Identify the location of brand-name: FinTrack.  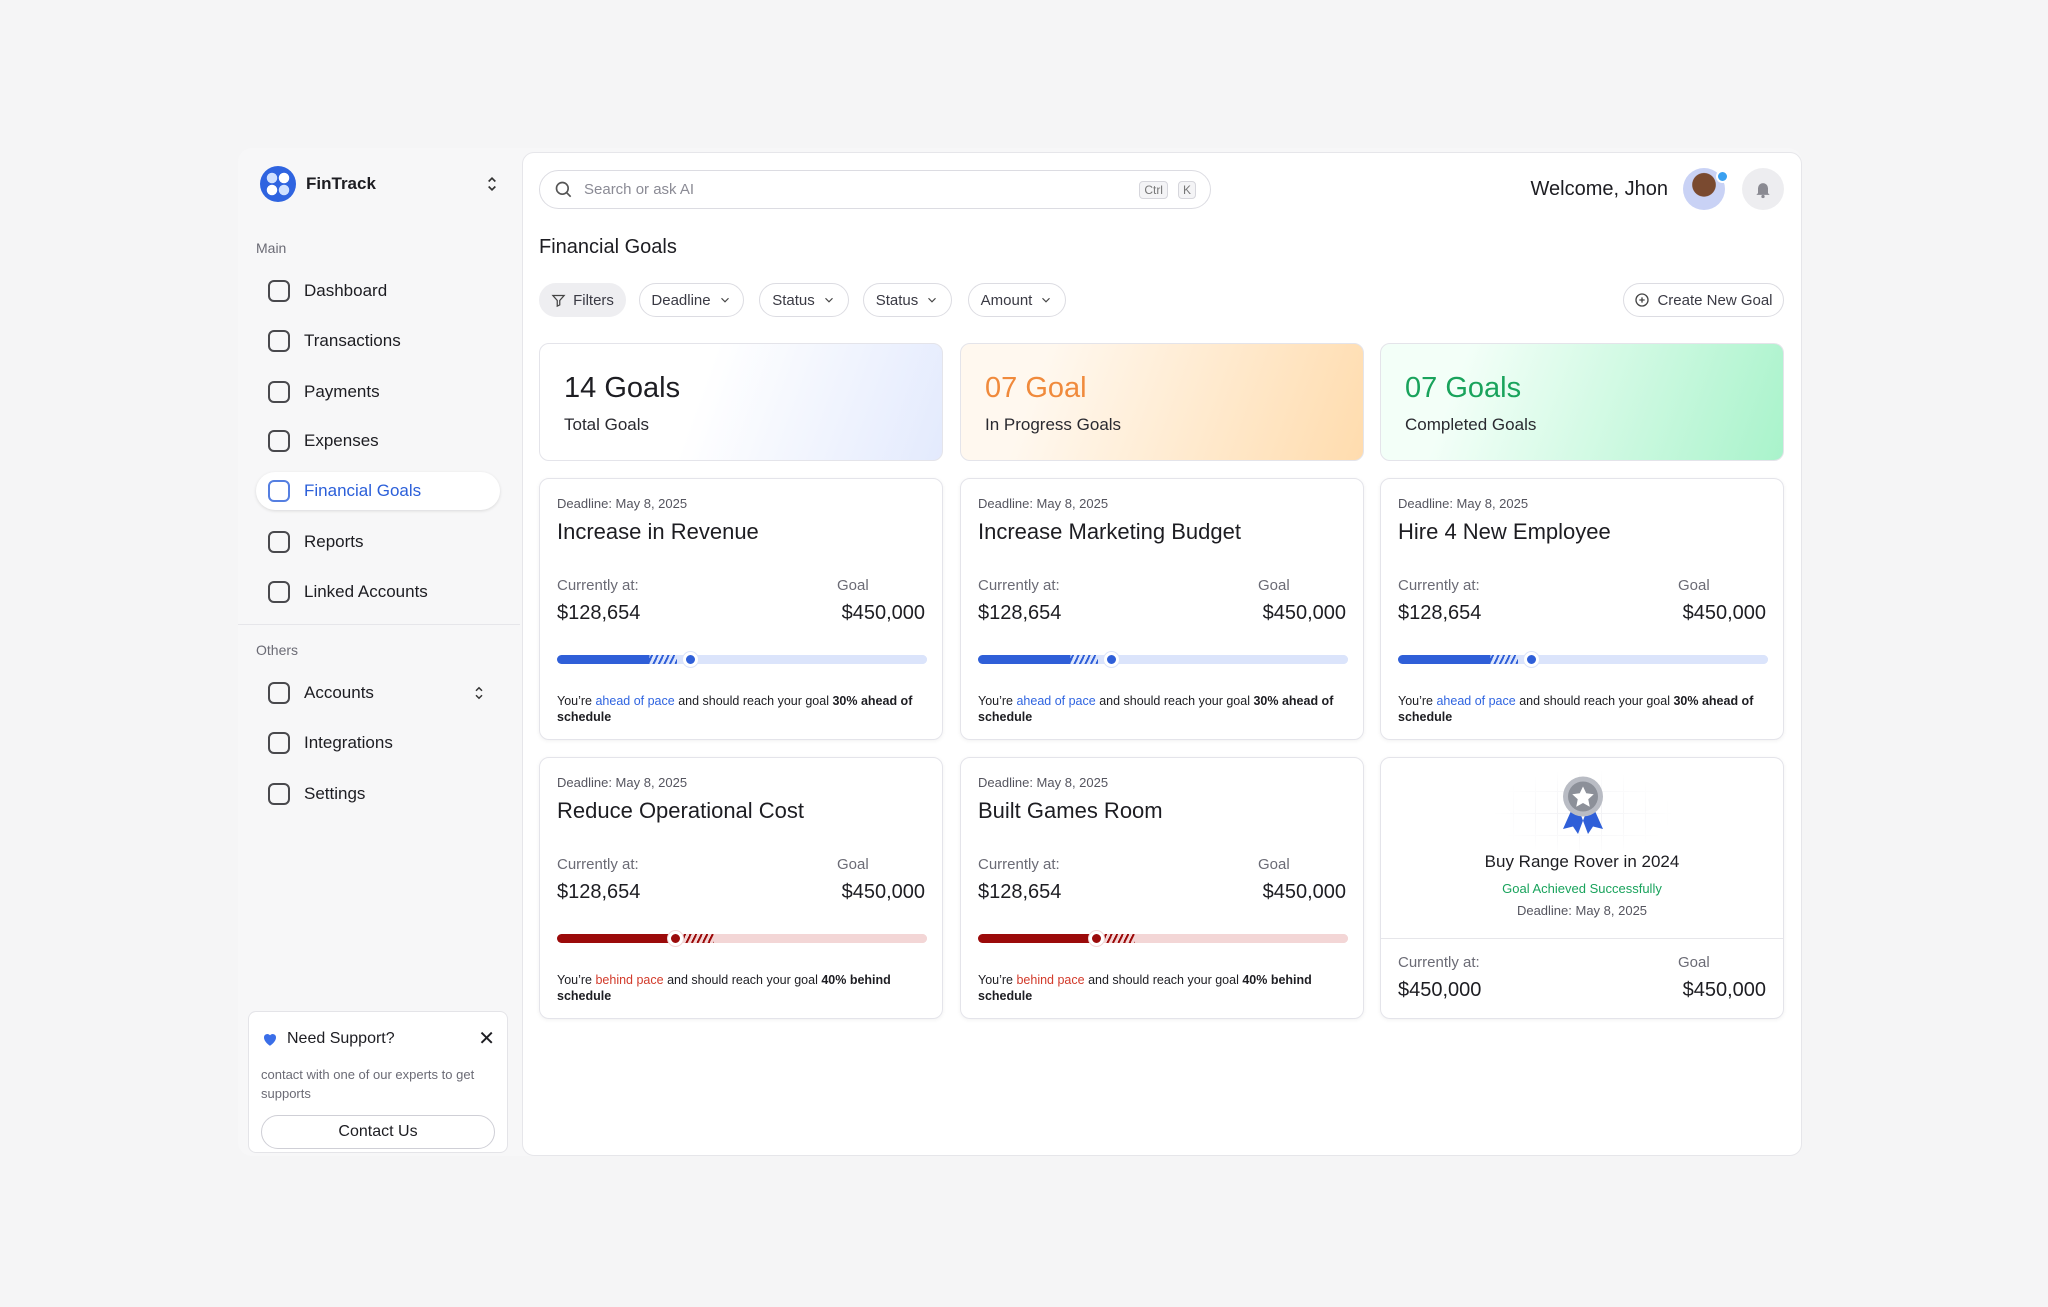
(341, 183).